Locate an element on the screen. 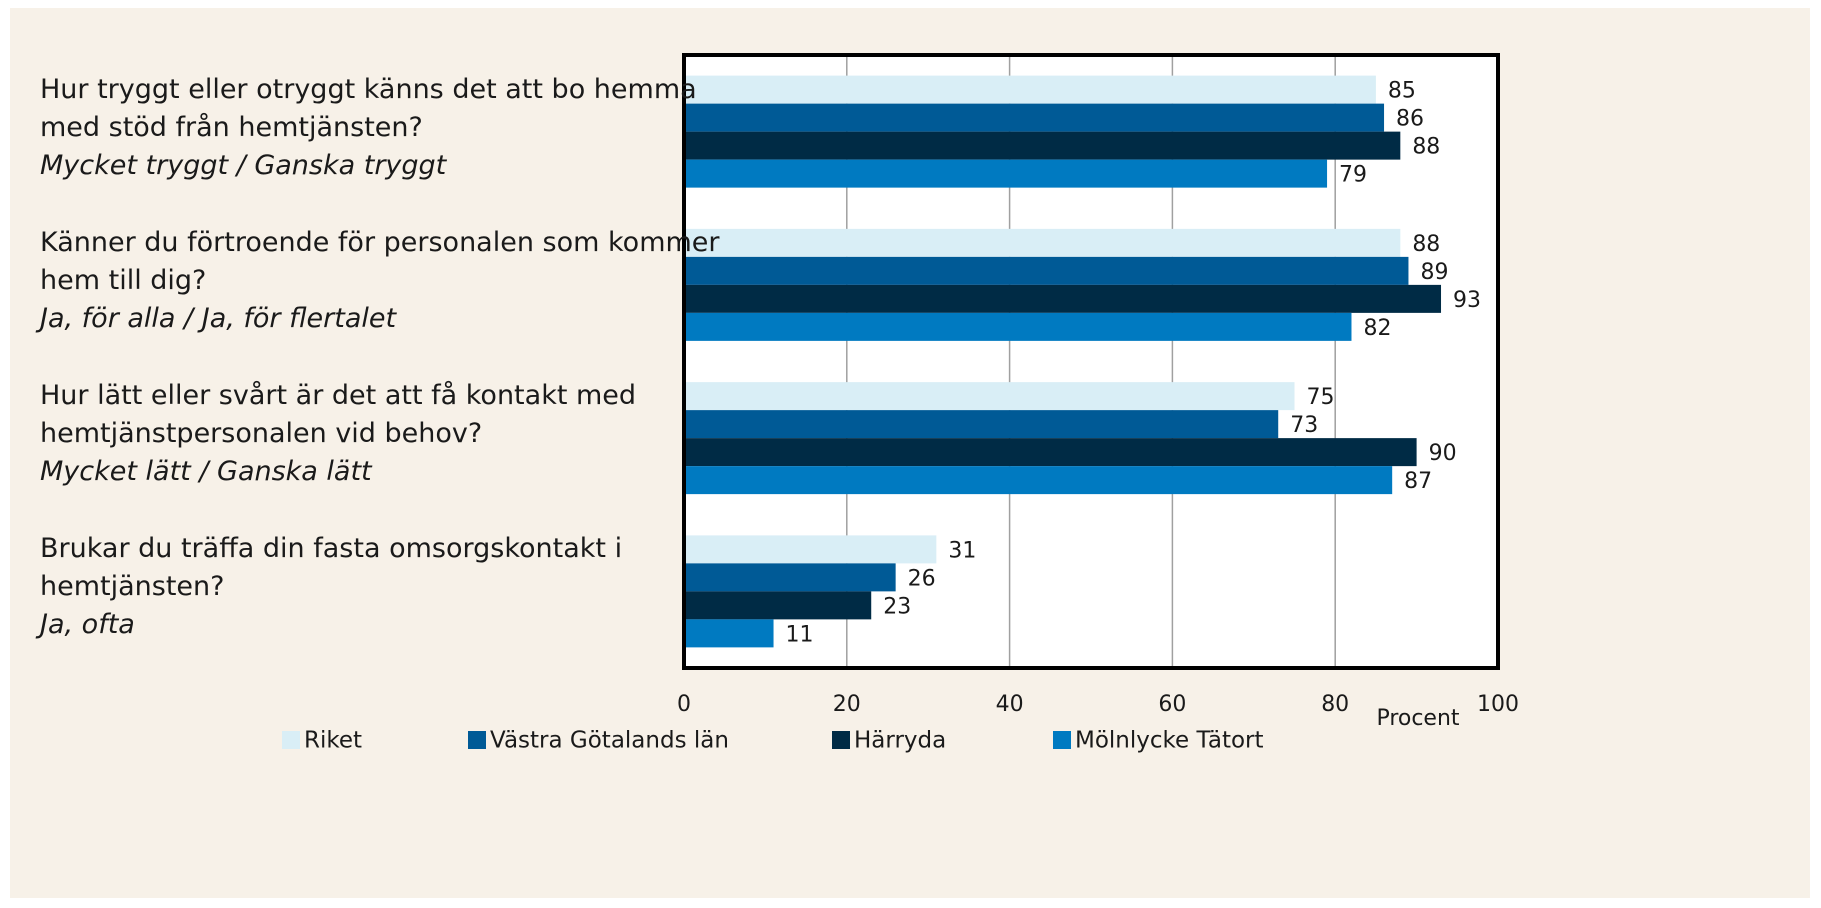 This screenshot has width=1821, height=908. category-answer: Mycket lätt / Ganska lätt is located at coordinates (206, 472).